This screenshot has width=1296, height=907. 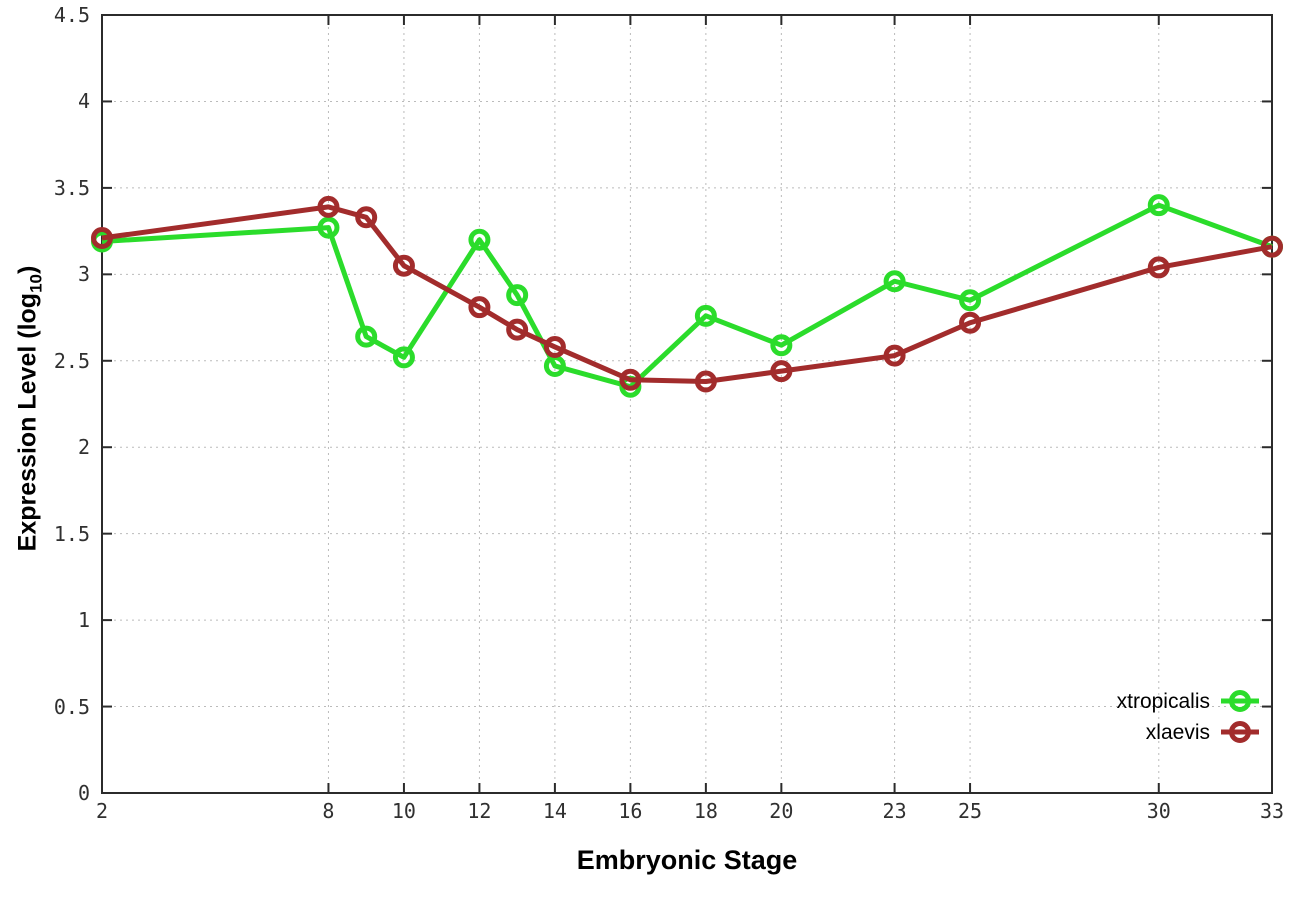 I want to click on y-tick-label: 0.5, so click(x=71, y=706).